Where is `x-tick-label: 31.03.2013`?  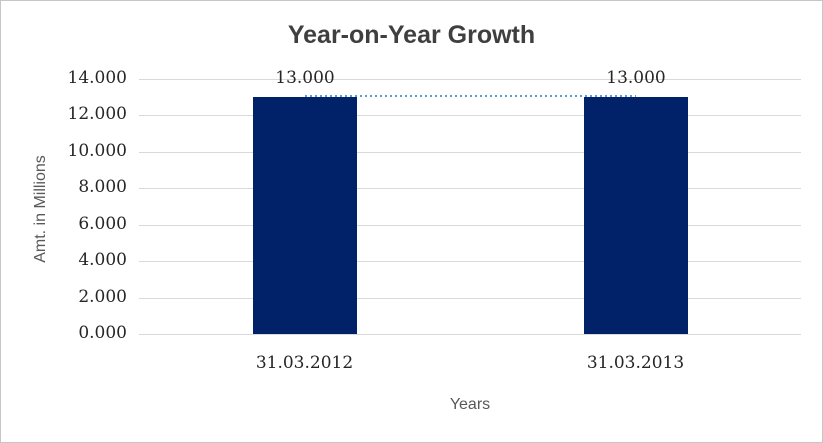
x-tick-label: 31.03.2013 is located at coordinates (635, 363).